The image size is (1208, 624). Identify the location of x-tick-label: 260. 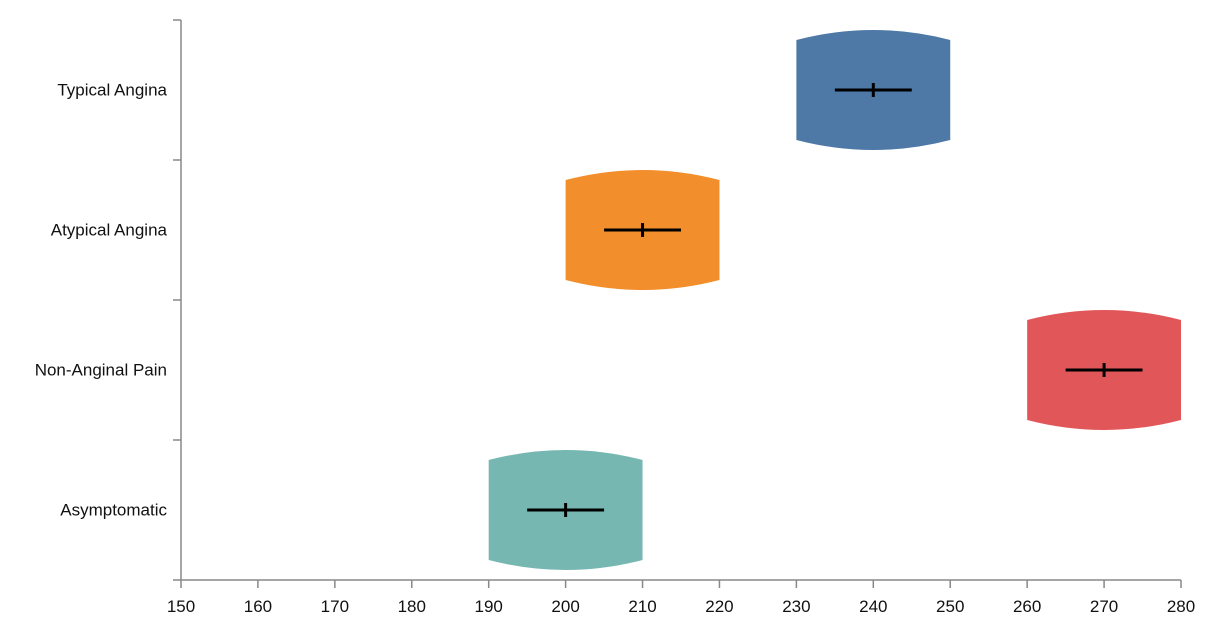
(1027, 606).